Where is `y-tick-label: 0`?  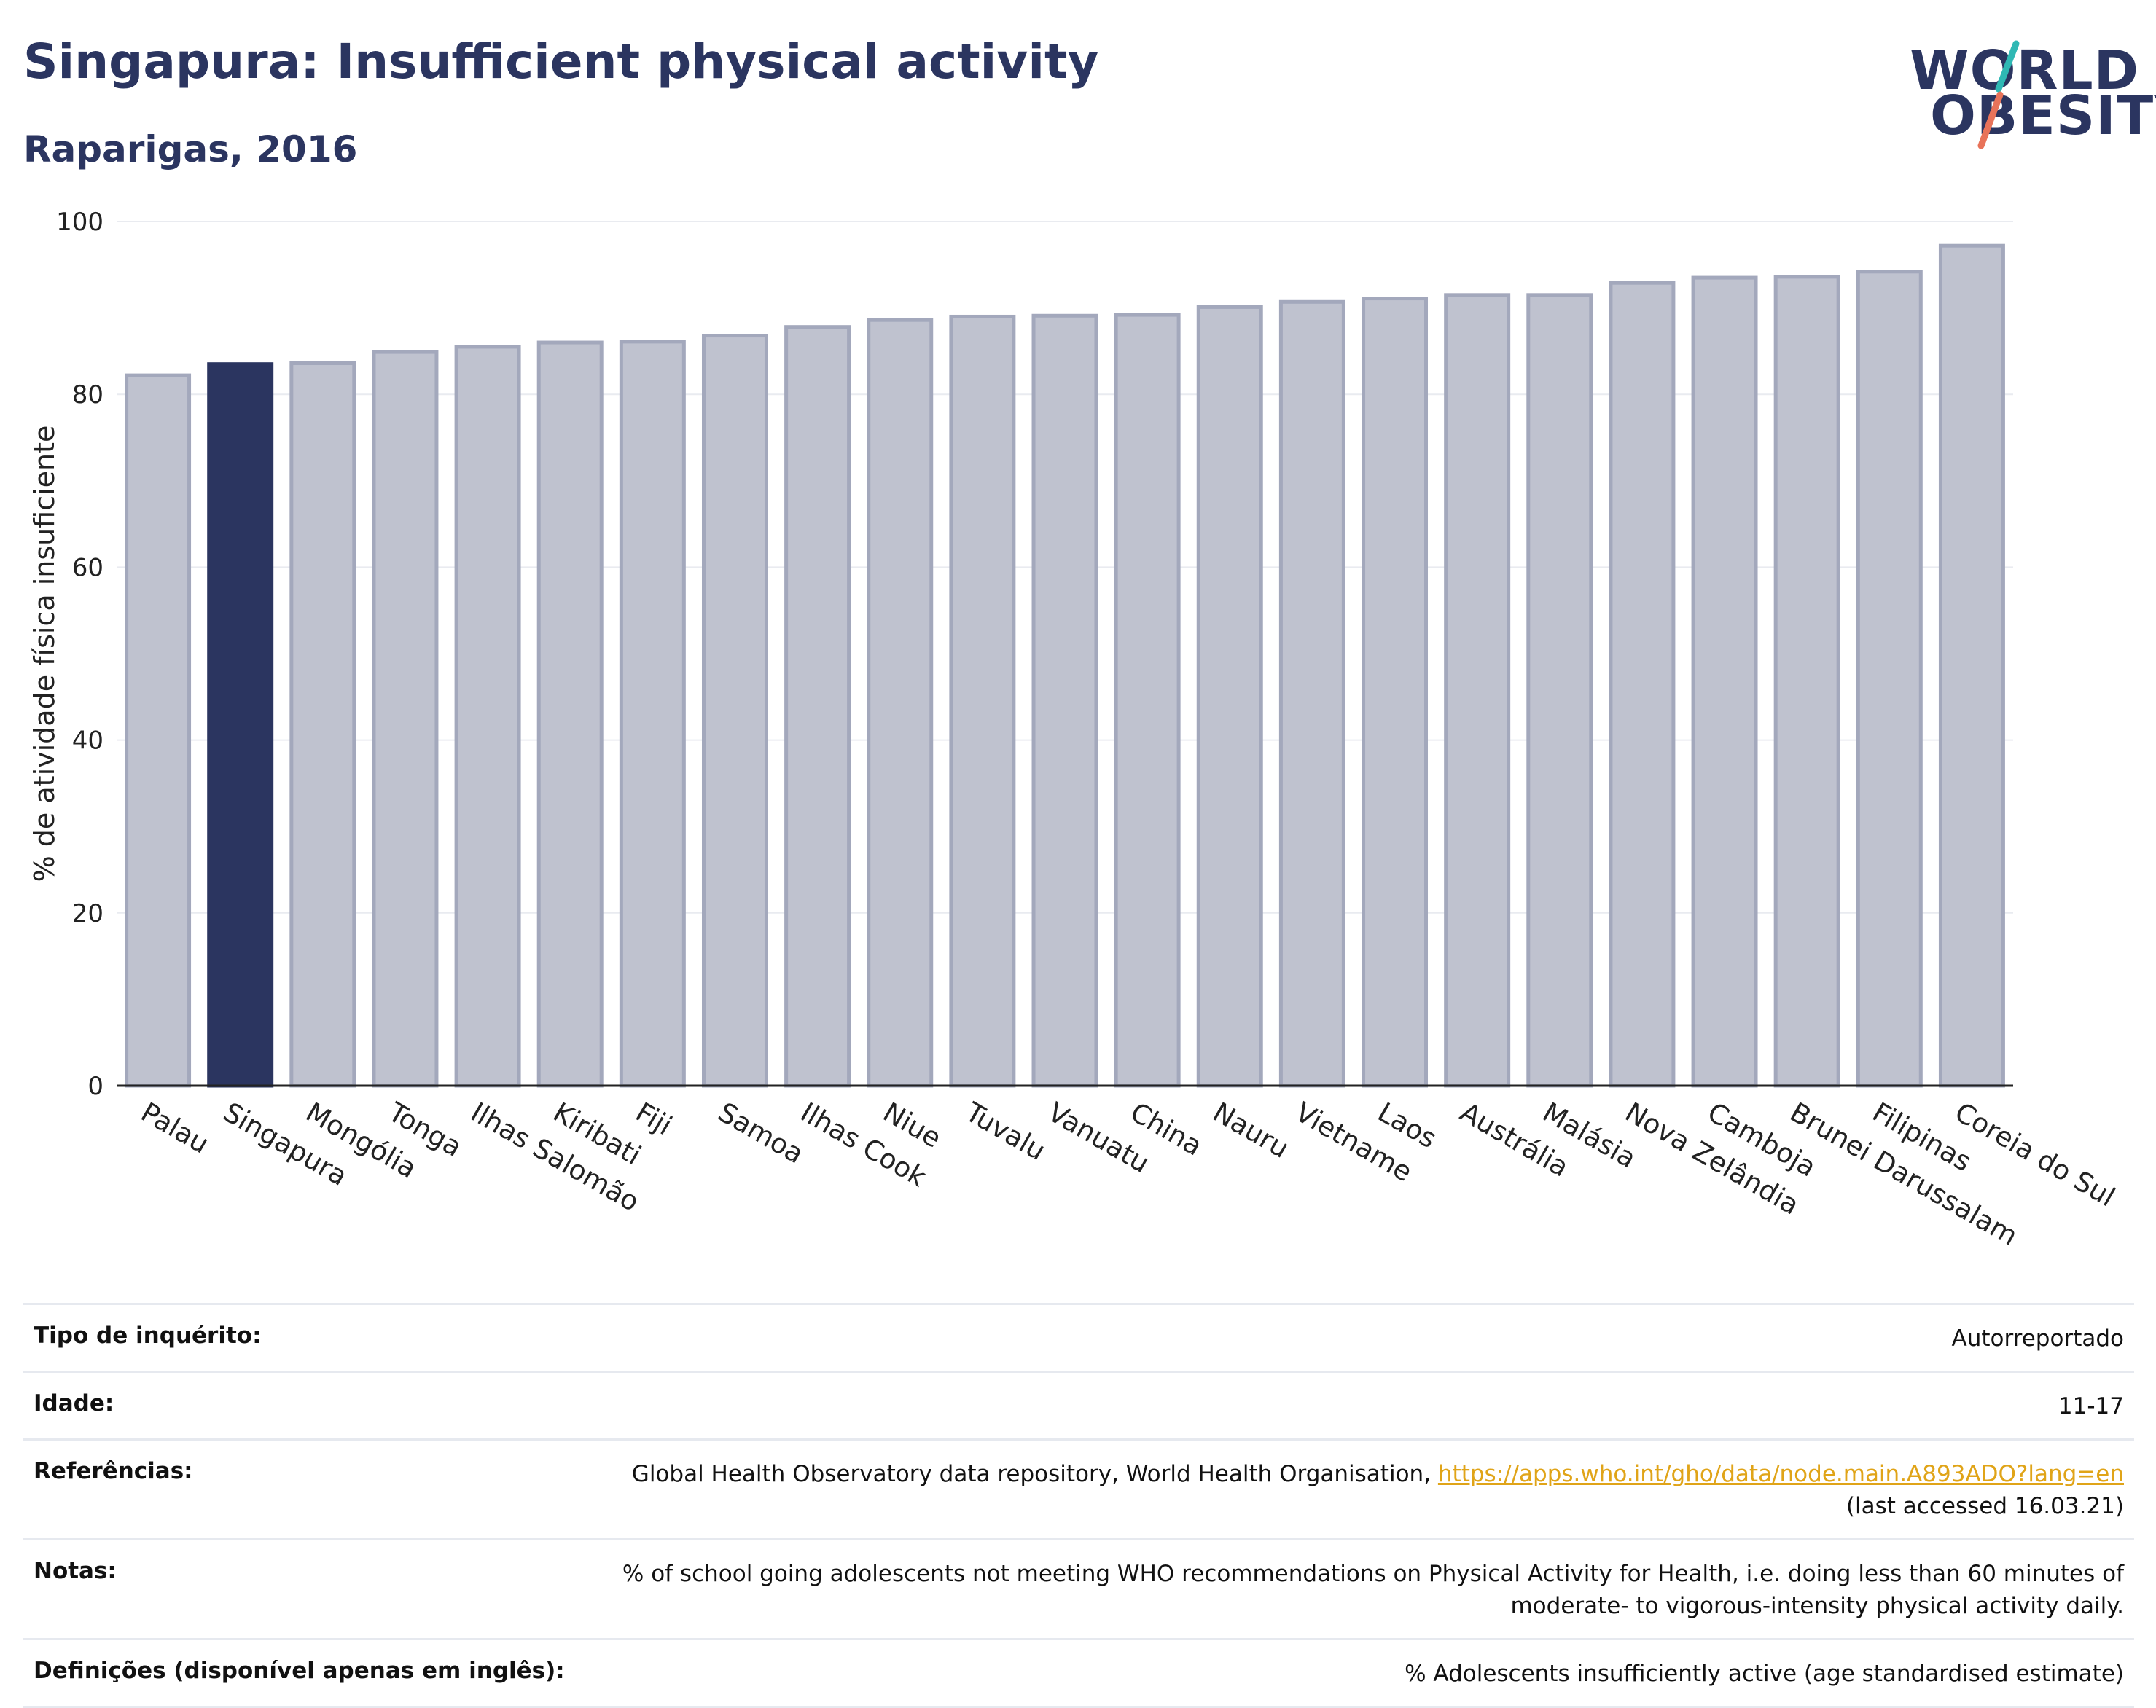
y-tick-label: 0 is located at coordinates (95, 1086).